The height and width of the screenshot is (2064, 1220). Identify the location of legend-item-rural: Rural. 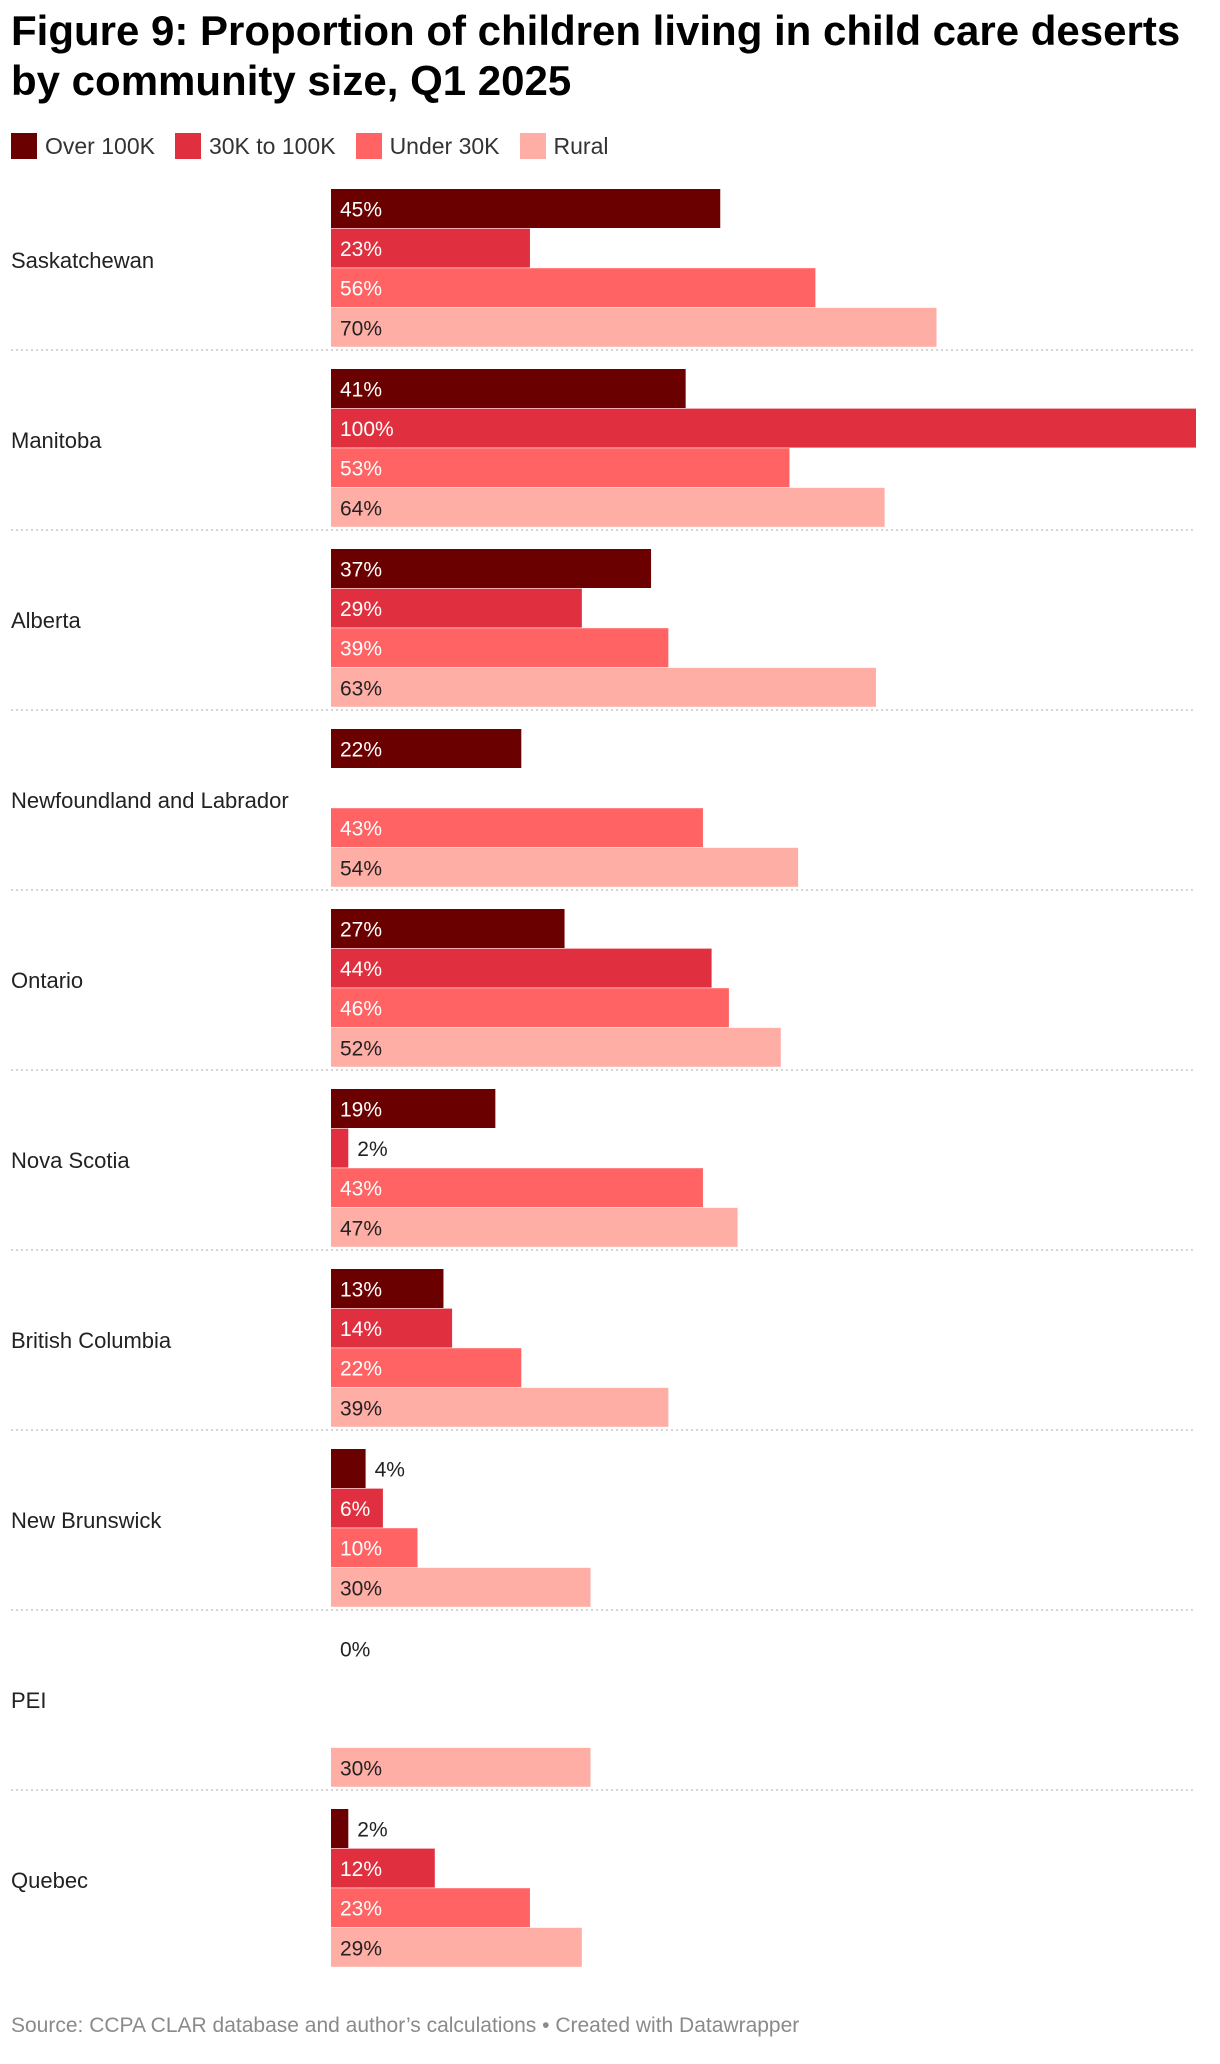
(564, 146).